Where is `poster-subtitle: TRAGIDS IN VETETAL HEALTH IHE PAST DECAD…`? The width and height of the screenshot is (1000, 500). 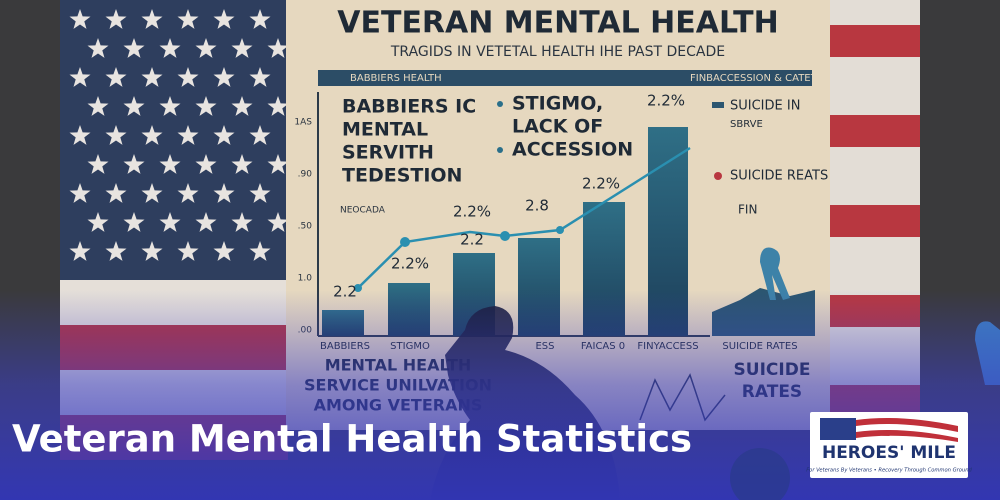
poster-subtitle: TRAGIDS IN VETETAL HEALTH IHE PAST DECAD… is located at coordinates (557, 52).